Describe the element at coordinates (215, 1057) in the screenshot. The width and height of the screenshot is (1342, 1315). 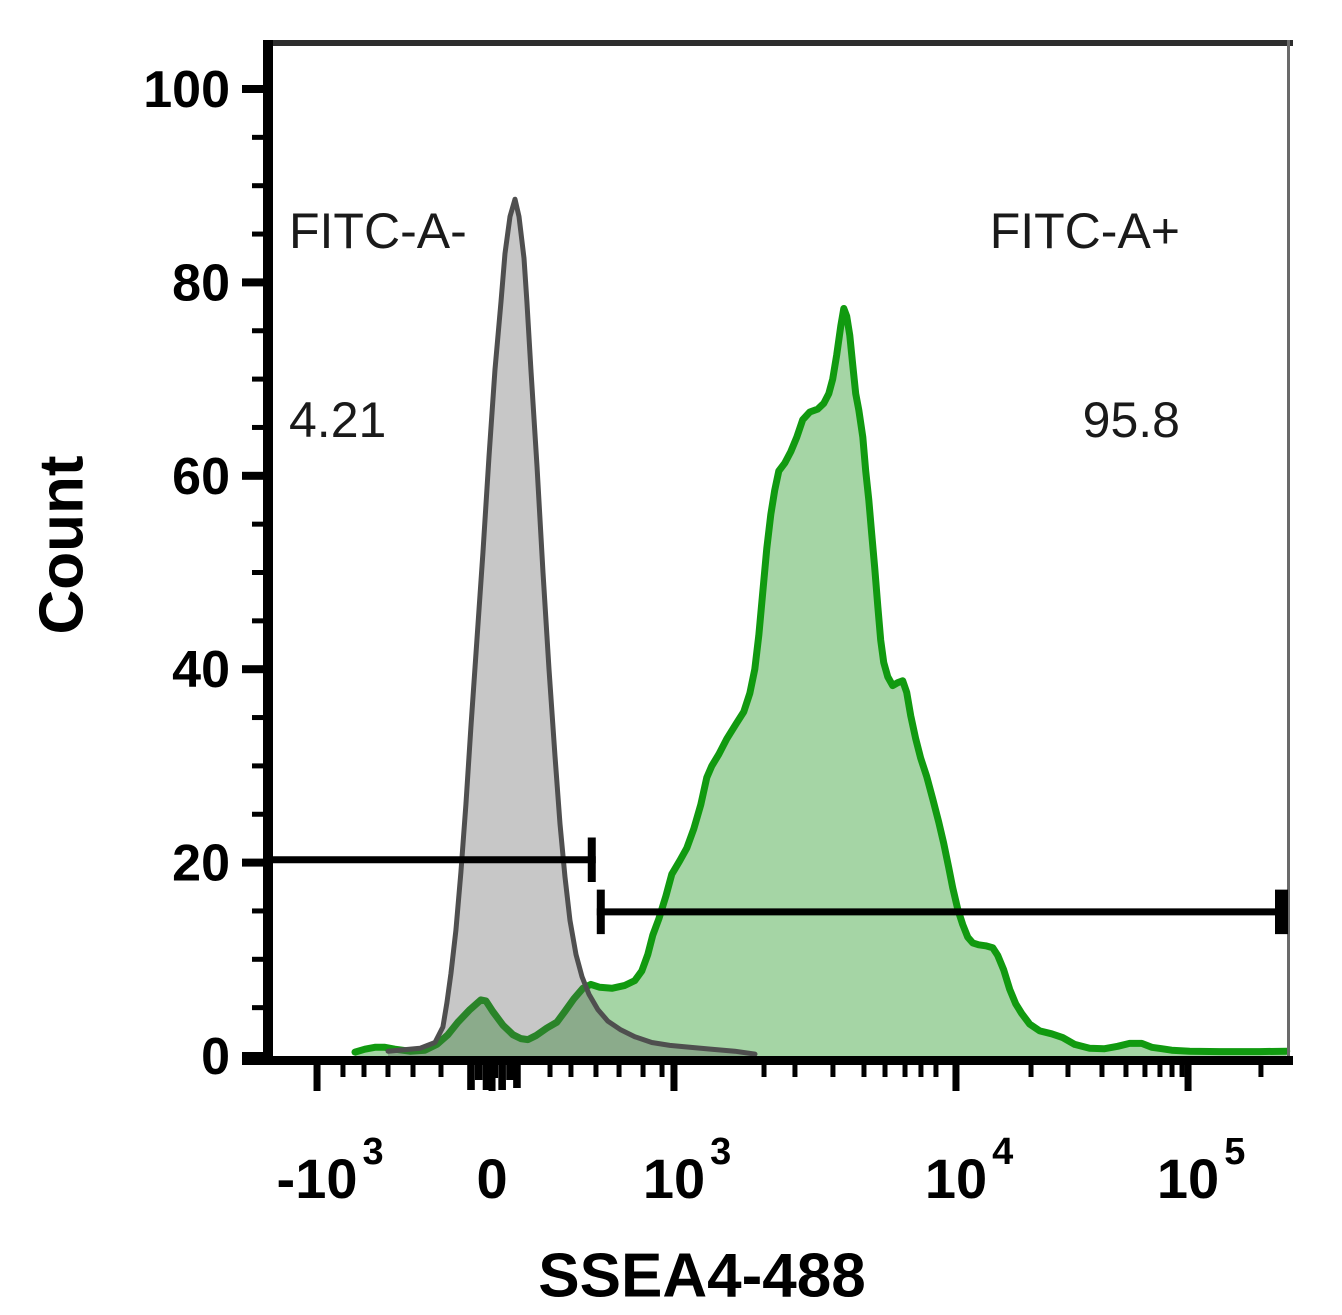
I see `y-tick-label: 0` at that location.